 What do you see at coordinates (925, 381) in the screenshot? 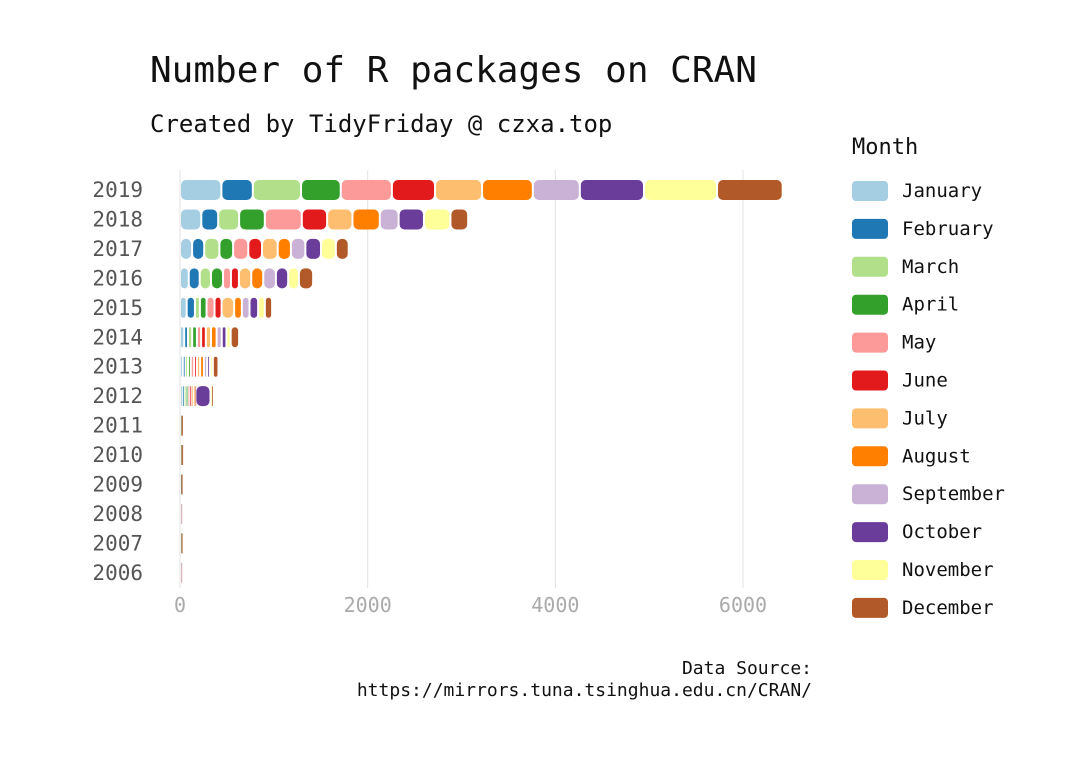
I see `legend-label: June` at bounding box center [925, 381].